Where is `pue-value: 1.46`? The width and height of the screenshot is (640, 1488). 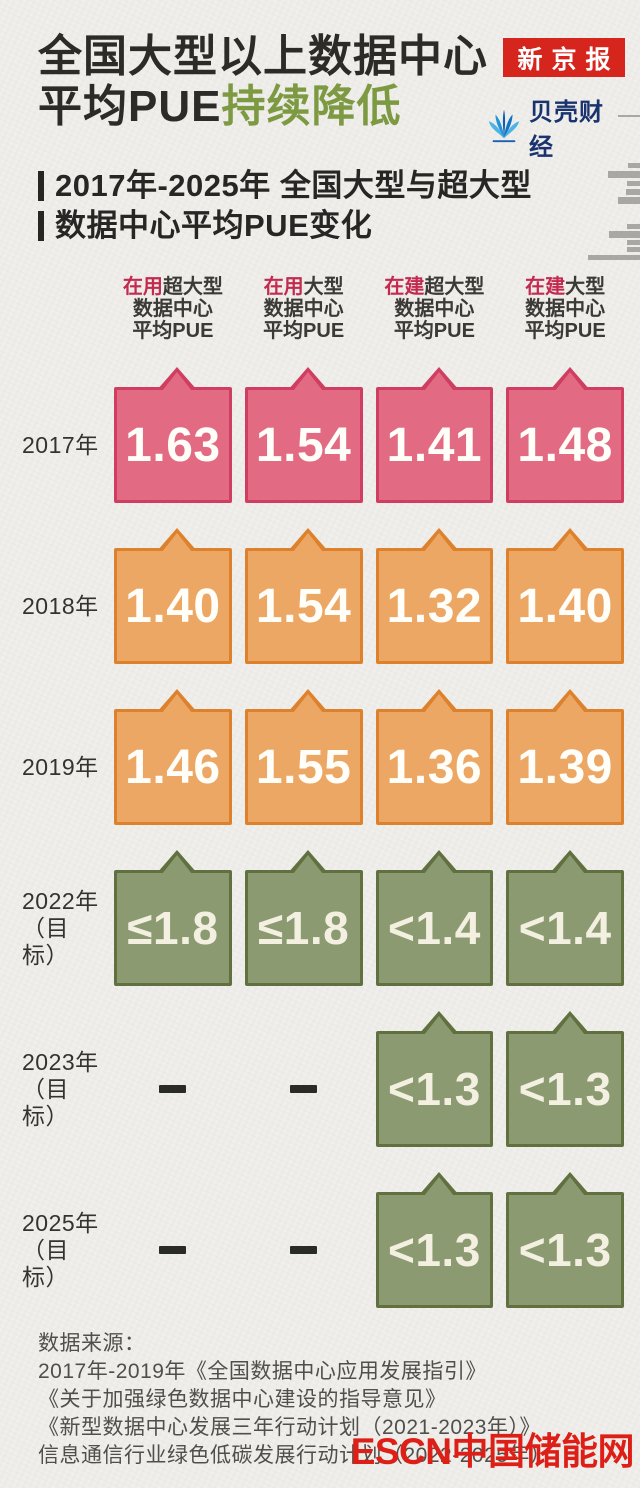 pue-value: 1.46 is located at coordinates (173, 767).